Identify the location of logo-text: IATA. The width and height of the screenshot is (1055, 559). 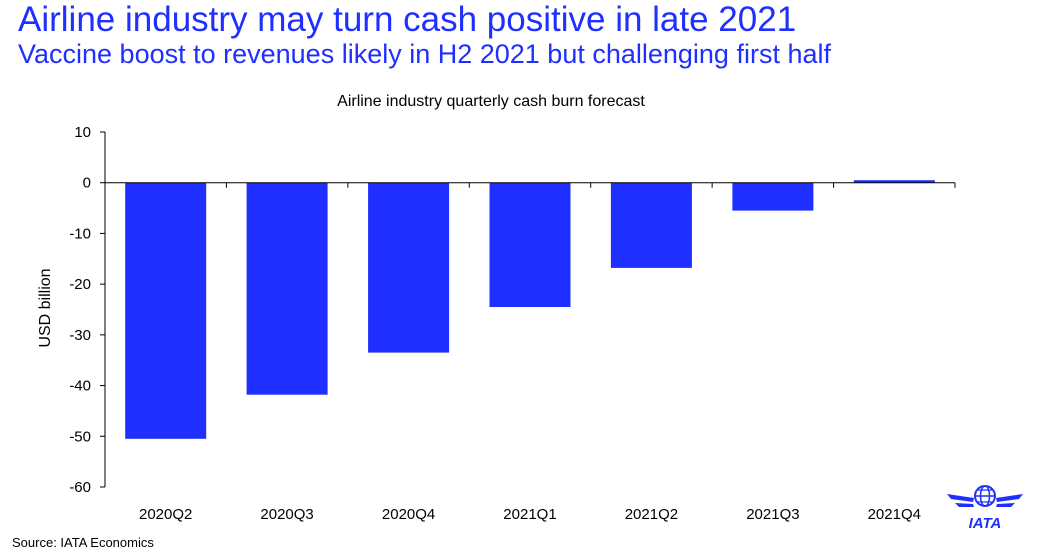
(985, 523).